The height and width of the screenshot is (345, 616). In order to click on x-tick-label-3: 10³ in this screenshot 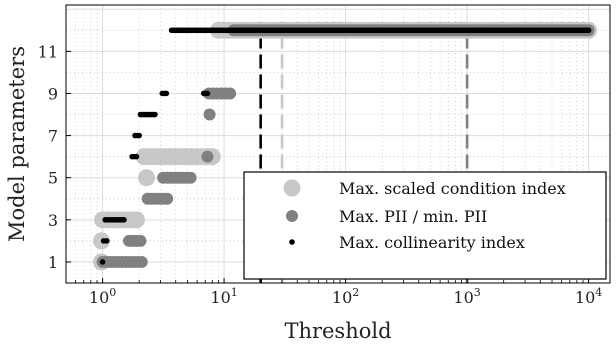, I will do `click(466, 296)`.